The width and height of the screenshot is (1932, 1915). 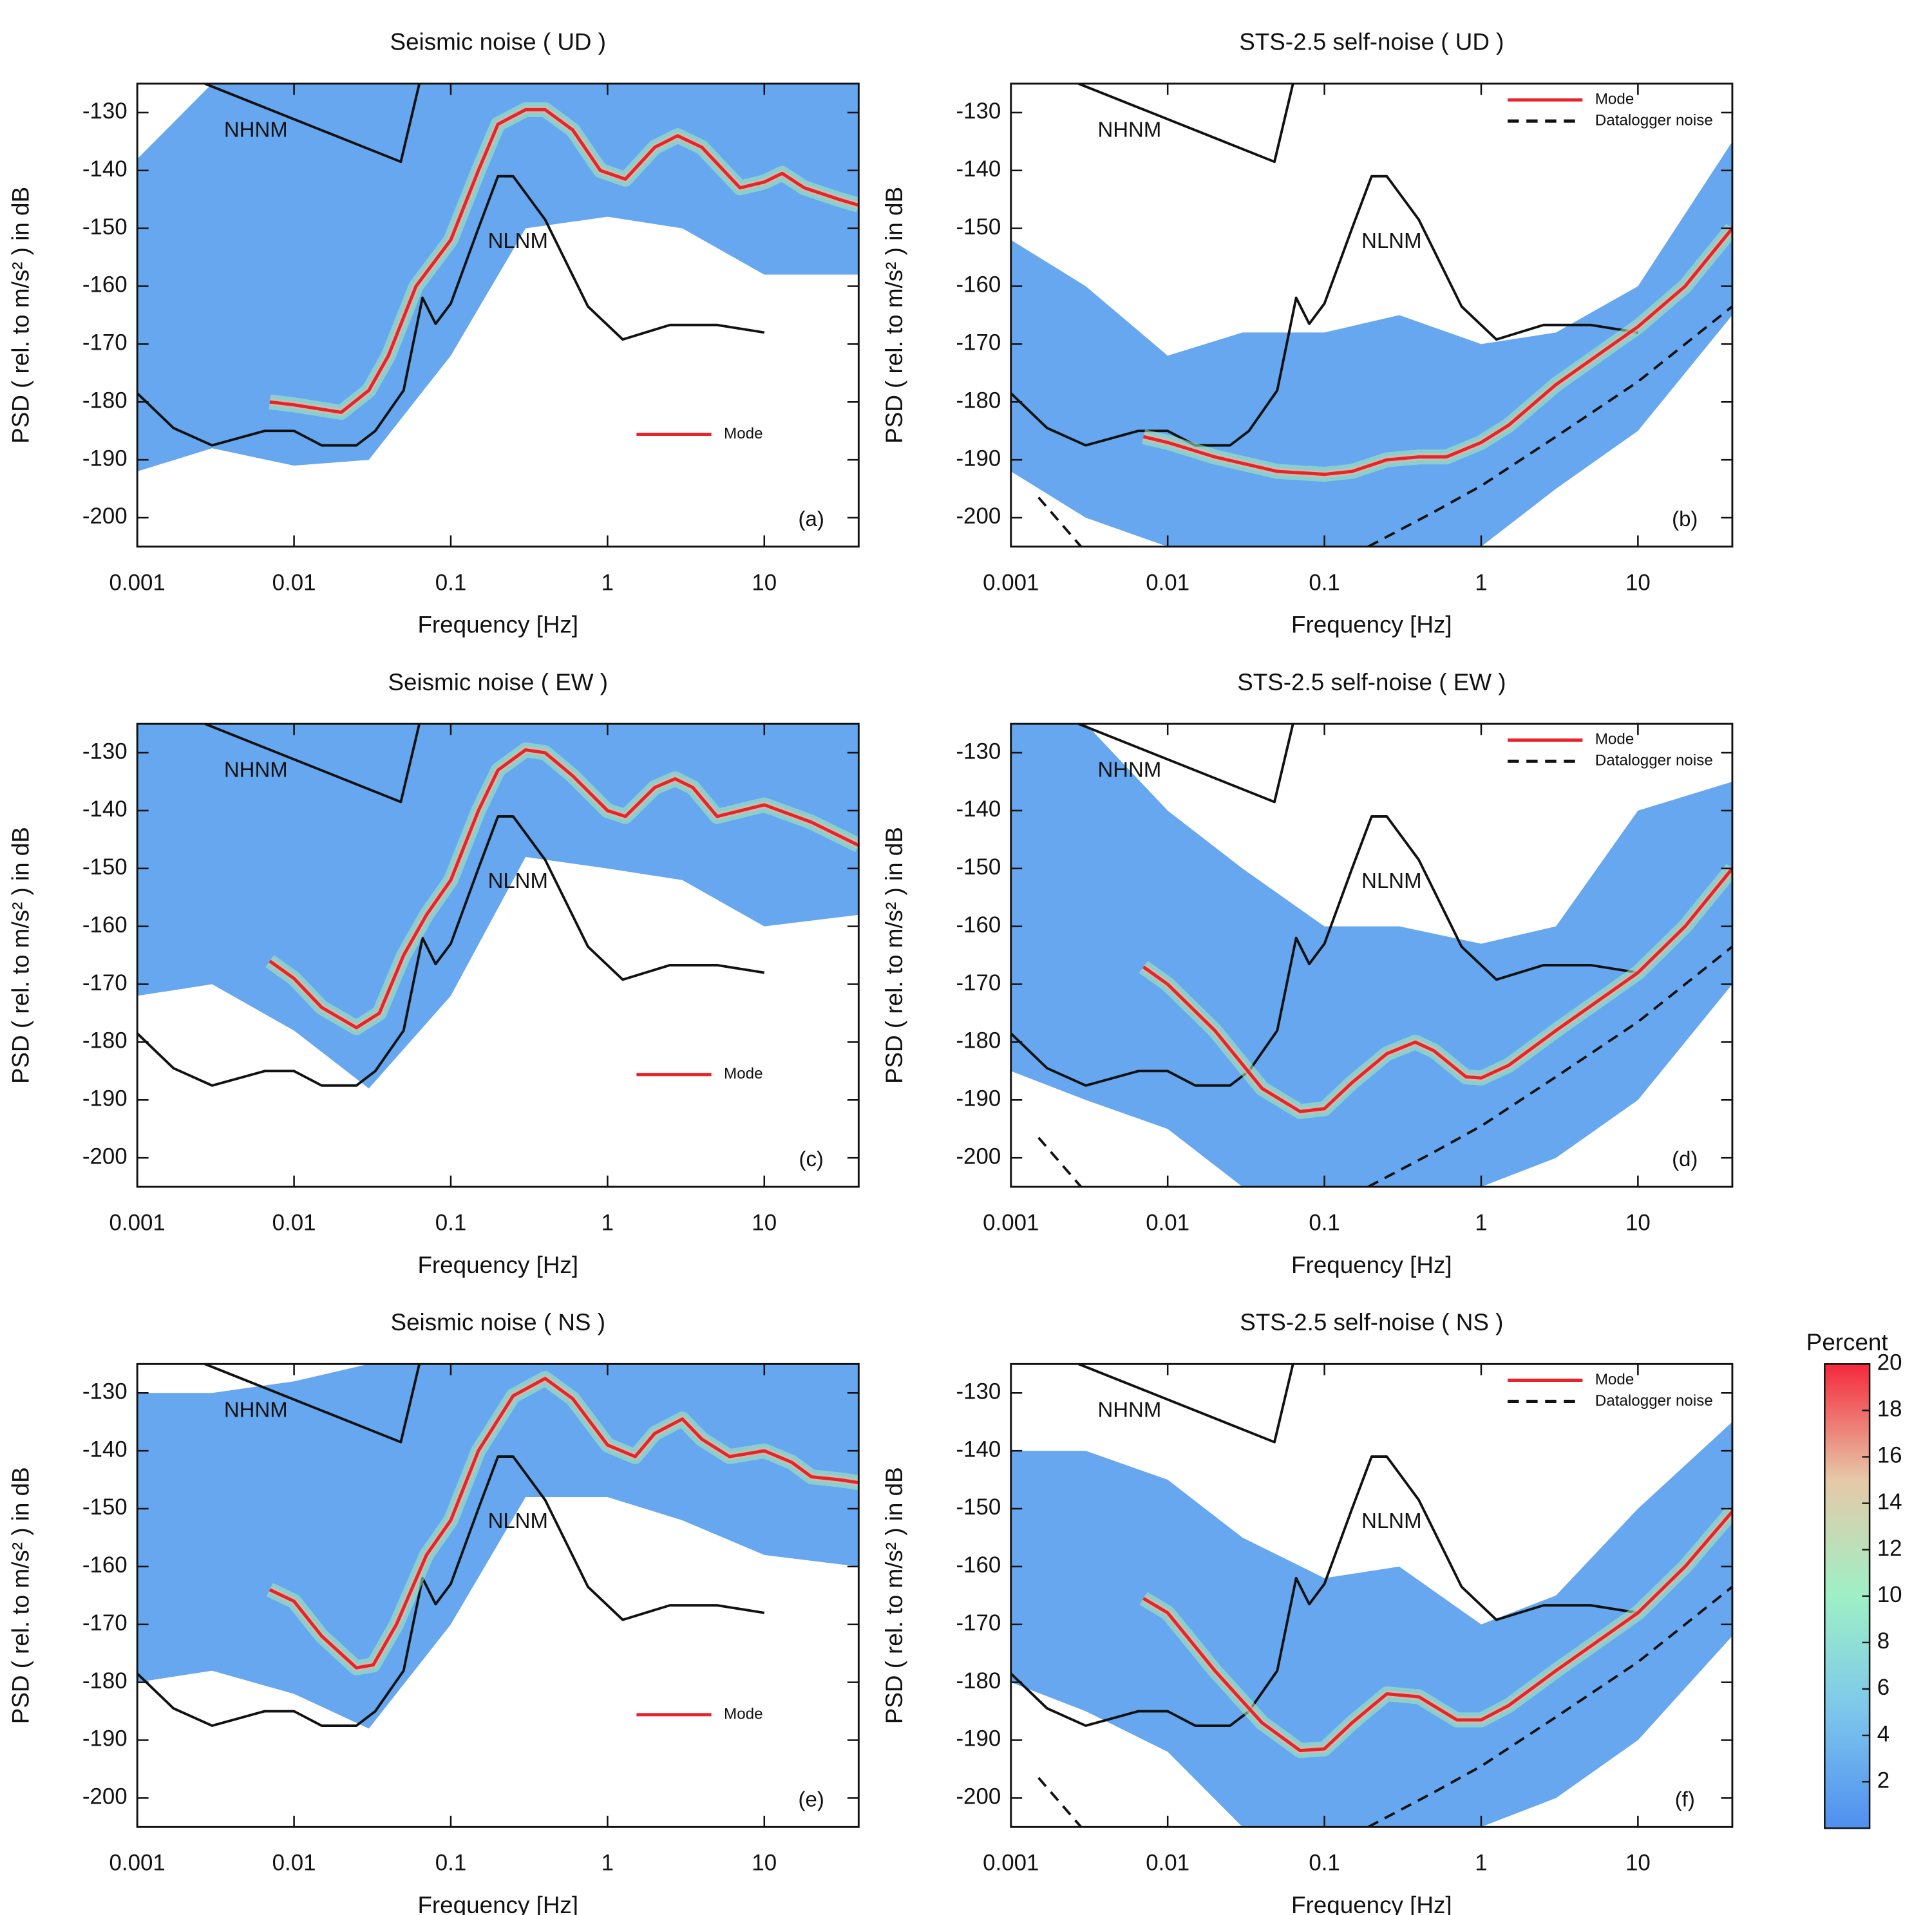 What do you see at coordinates (1890, 1362) in the screenshot?
I see `colorbar-tick-label: 20` at bounding box center [1890, 1362].